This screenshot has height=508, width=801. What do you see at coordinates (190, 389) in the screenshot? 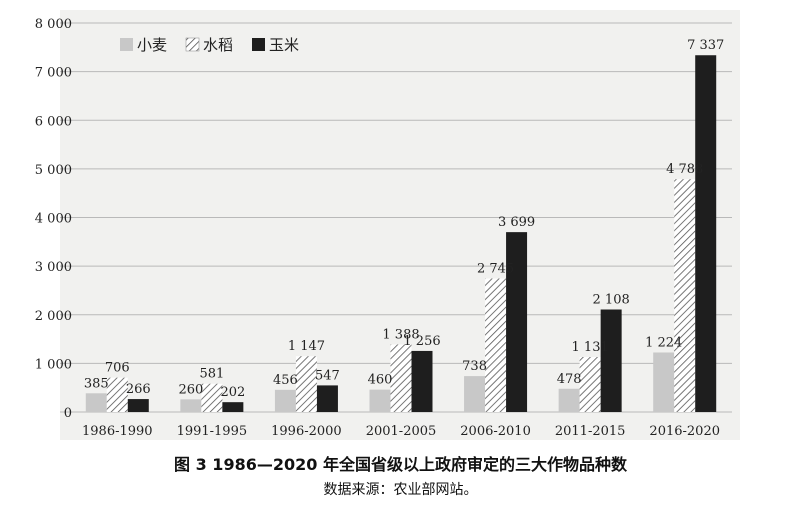
I see `data-label: 260` at bounding box center [190, 389].